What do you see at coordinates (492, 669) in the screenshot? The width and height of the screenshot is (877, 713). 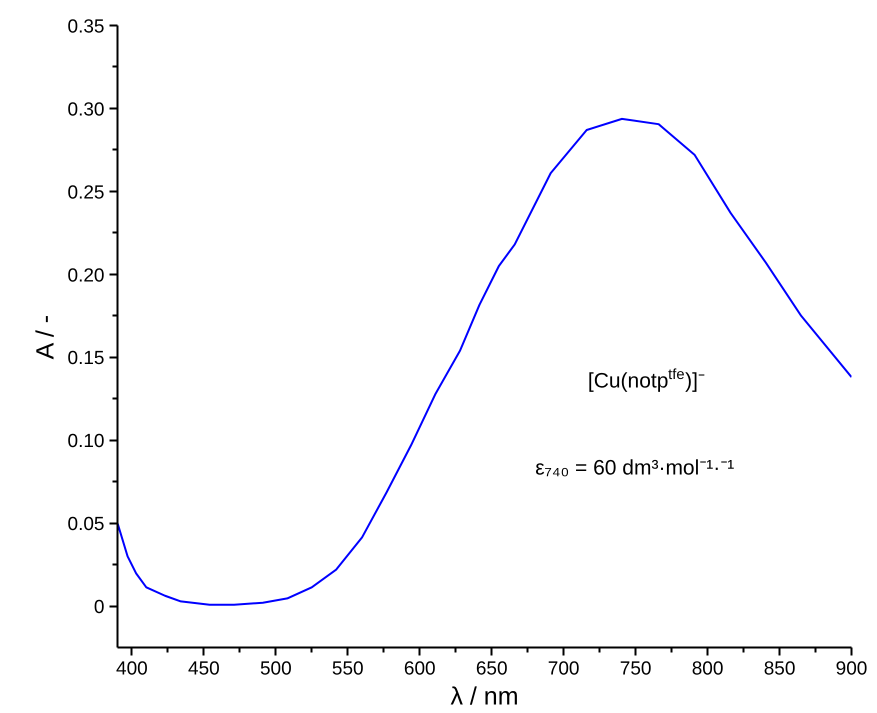 I see `x-tick-label: 650` at bounding box center [492, 669].